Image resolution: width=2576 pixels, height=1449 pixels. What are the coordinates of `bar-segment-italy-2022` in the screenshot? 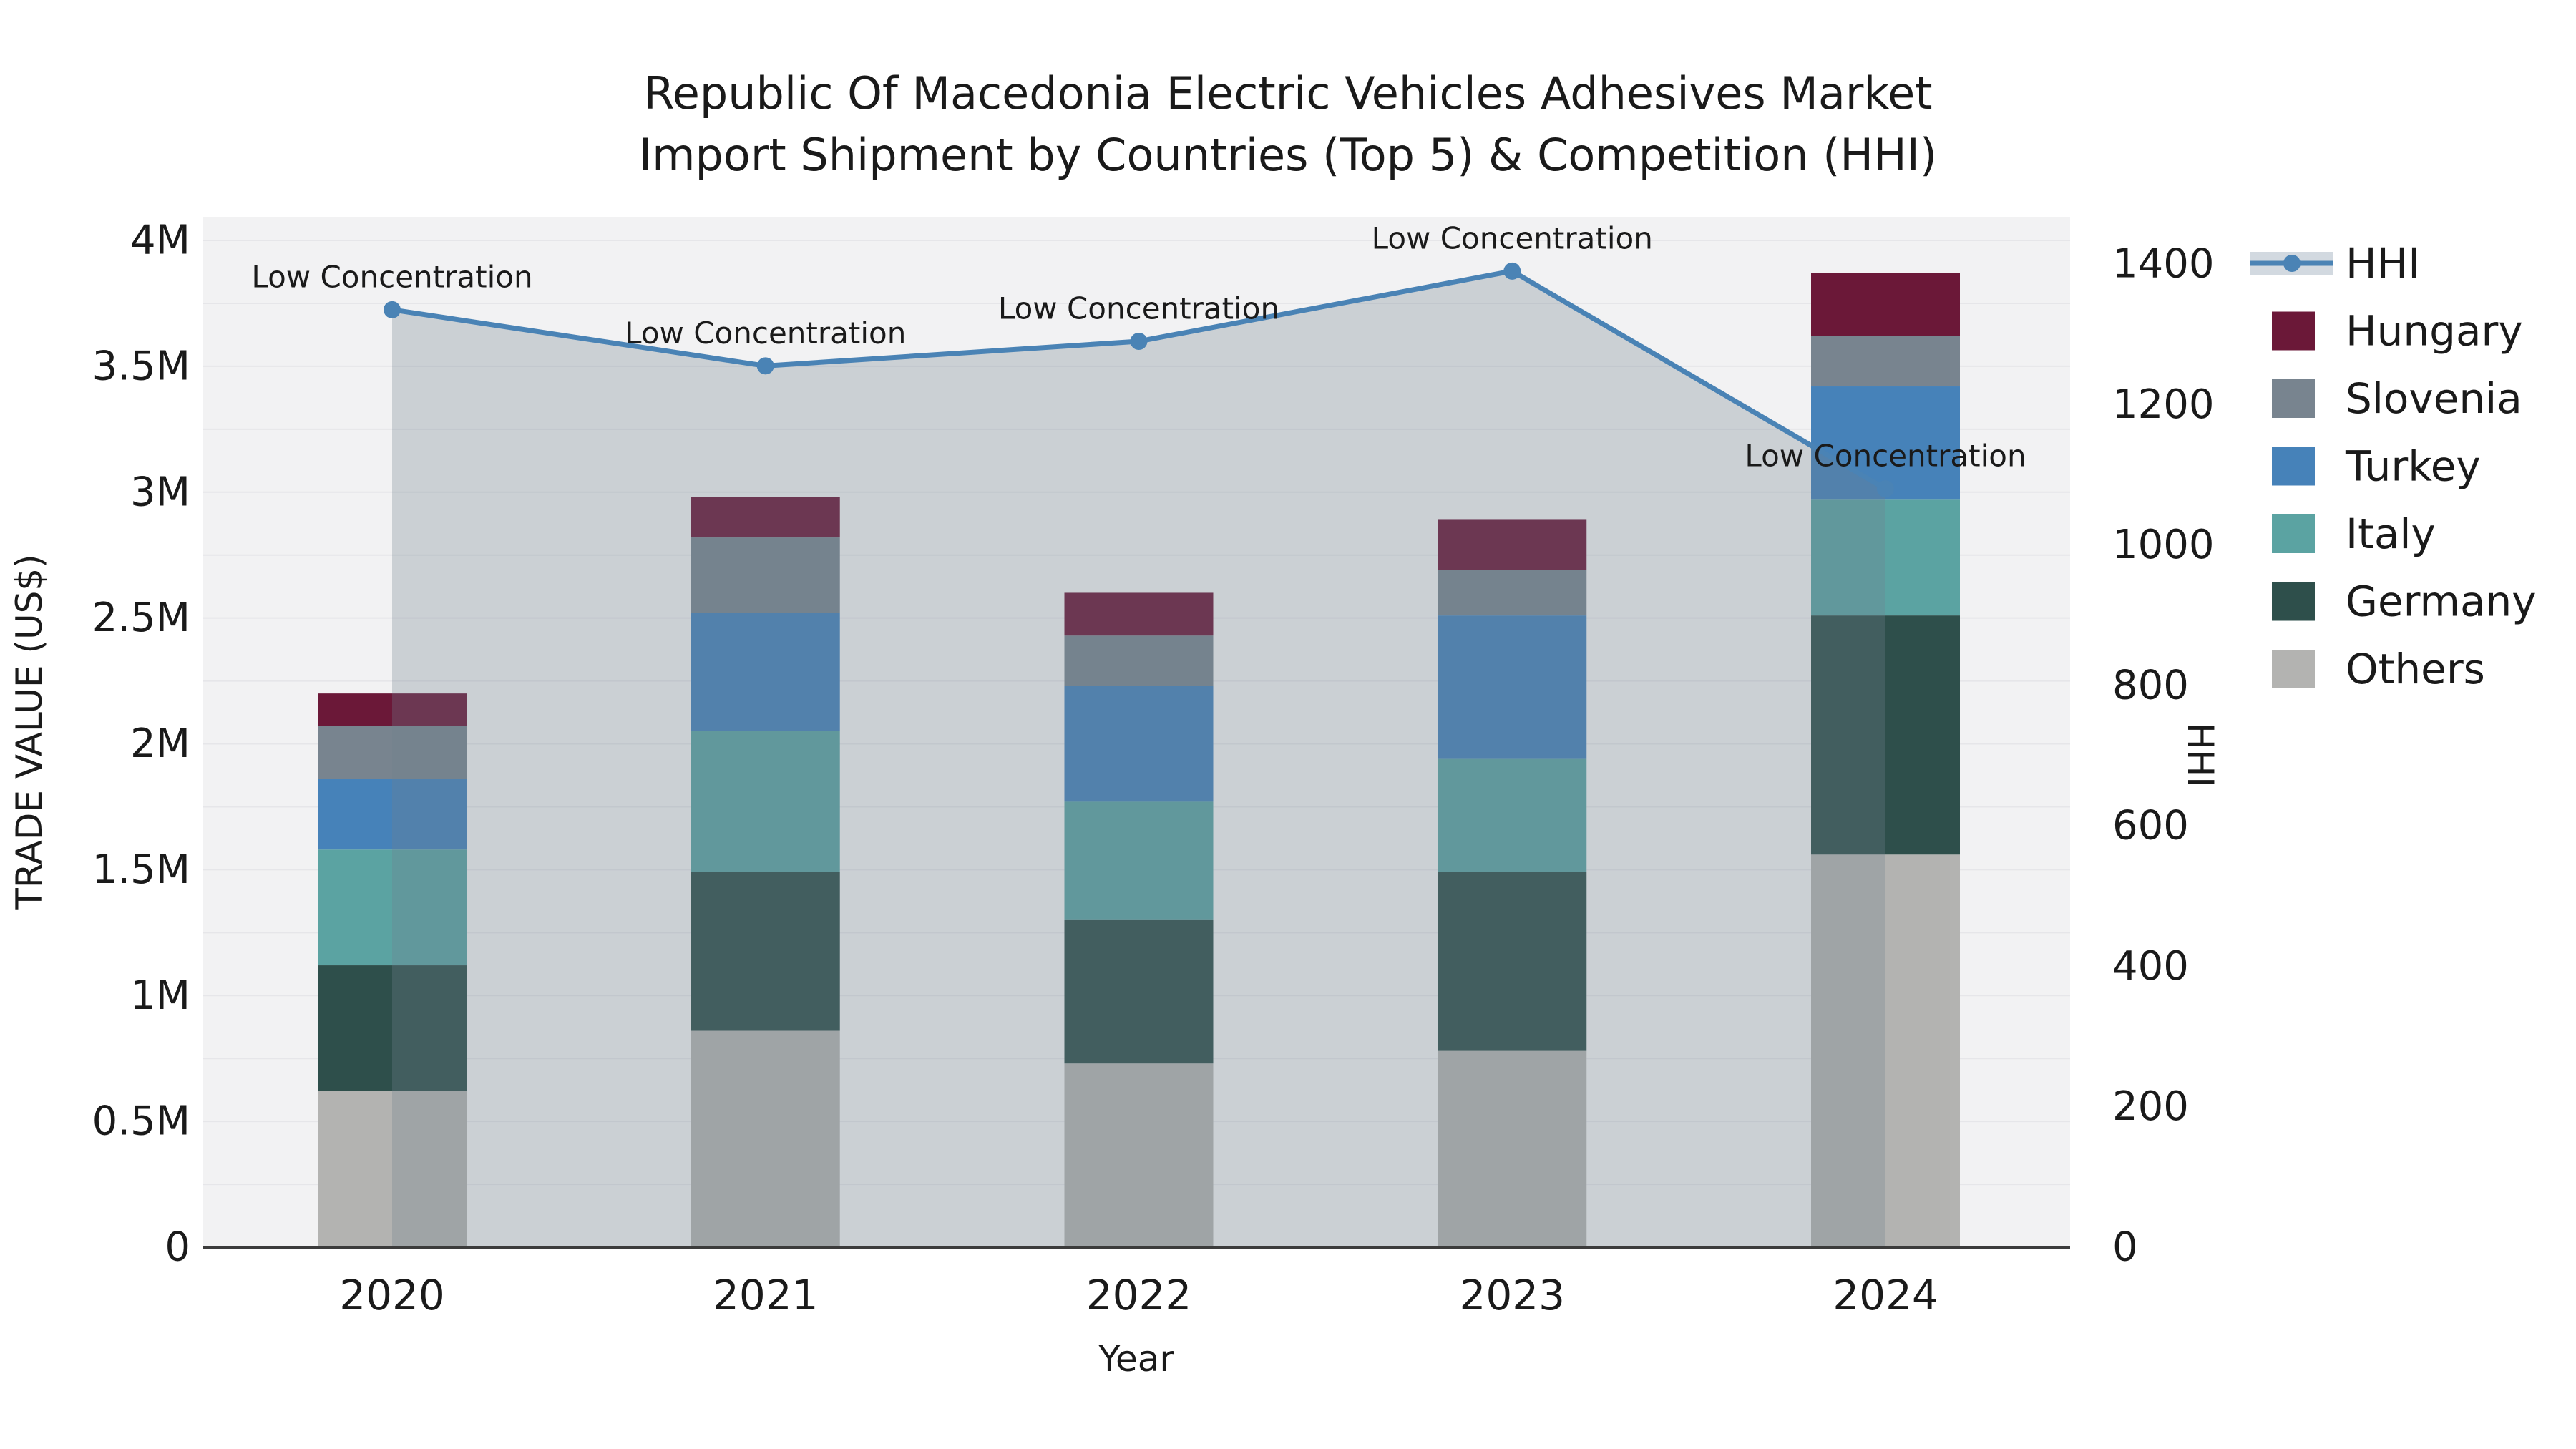 It's located at (1139, 860).